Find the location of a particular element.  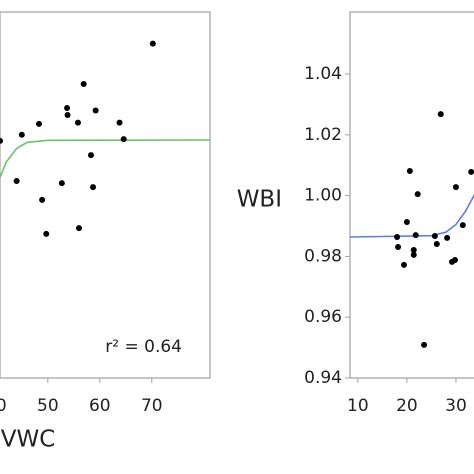

x-tick-label: 40 is located at coordinates (3, 406).